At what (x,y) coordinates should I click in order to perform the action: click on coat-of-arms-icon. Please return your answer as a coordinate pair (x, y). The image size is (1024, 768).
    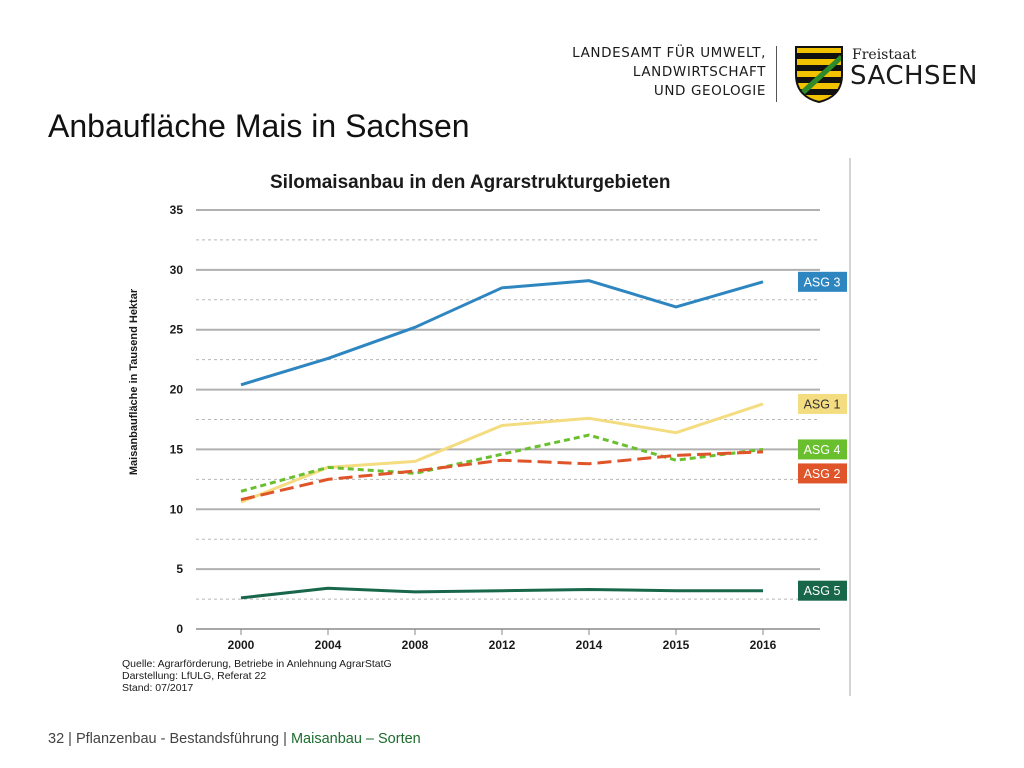
    Looking at the image, I should click on (819, 74).